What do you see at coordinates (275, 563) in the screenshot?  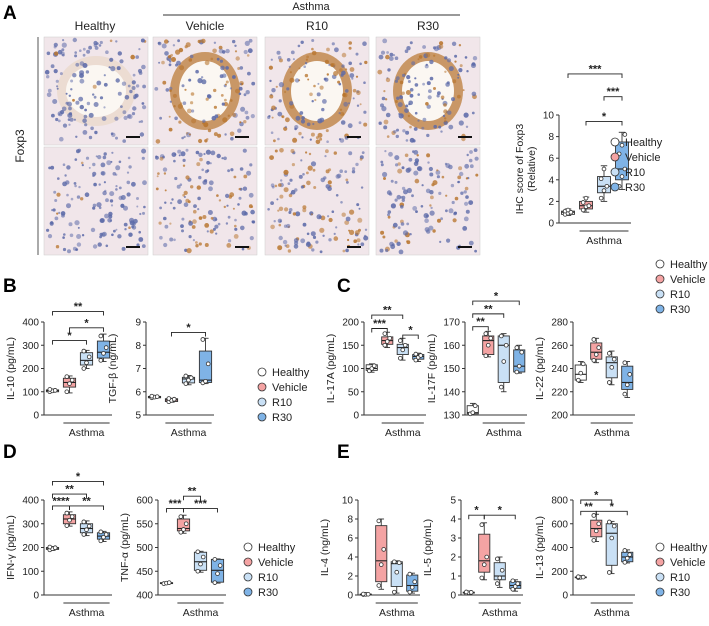 I see `legend-label-vehicle: Vehicle` at bounding box center [275, 563].